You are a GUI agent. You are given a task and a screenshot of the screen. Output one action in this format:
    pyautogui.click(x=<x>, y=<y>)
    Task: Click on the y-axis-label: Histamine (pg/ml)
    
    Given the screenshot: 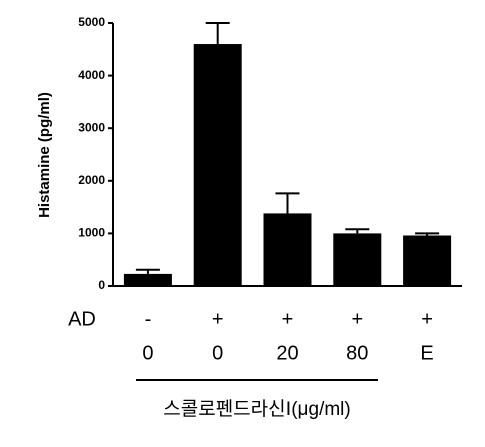 What is the action you would take?
    pyautogui.click(x=44, y=155)
    